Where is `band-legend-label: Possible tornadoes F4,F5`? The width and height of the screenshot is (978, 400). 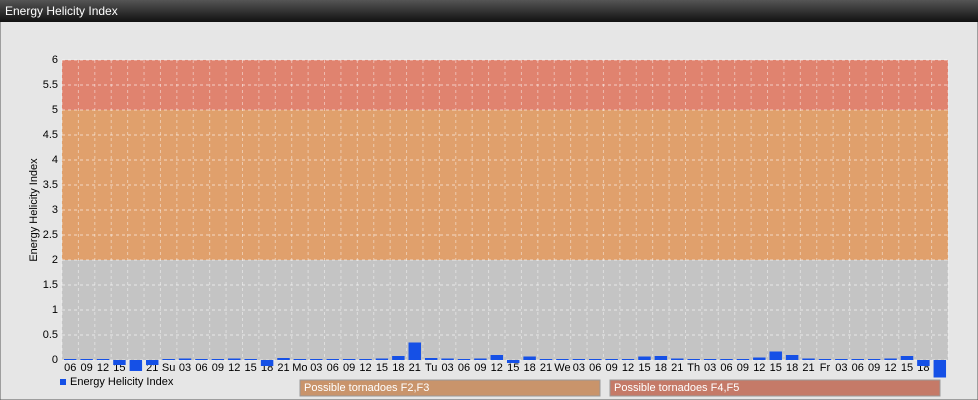
band-legend-label: Possible tornadoes F4,F5 is located at coordinates (676, 388).